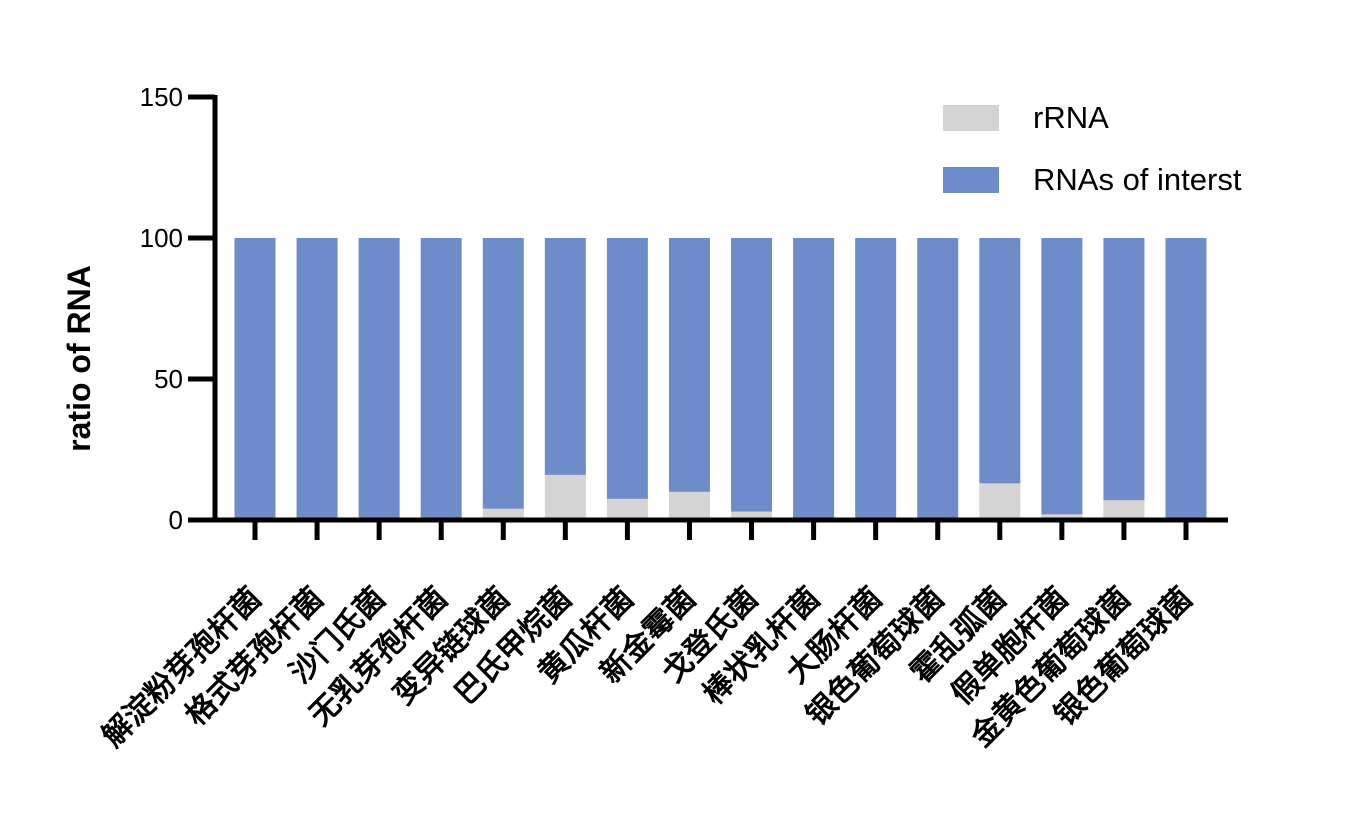 The image size is (1358, 817). I want to click on legend-label-rrna: rRNA, so click(1071, 117).